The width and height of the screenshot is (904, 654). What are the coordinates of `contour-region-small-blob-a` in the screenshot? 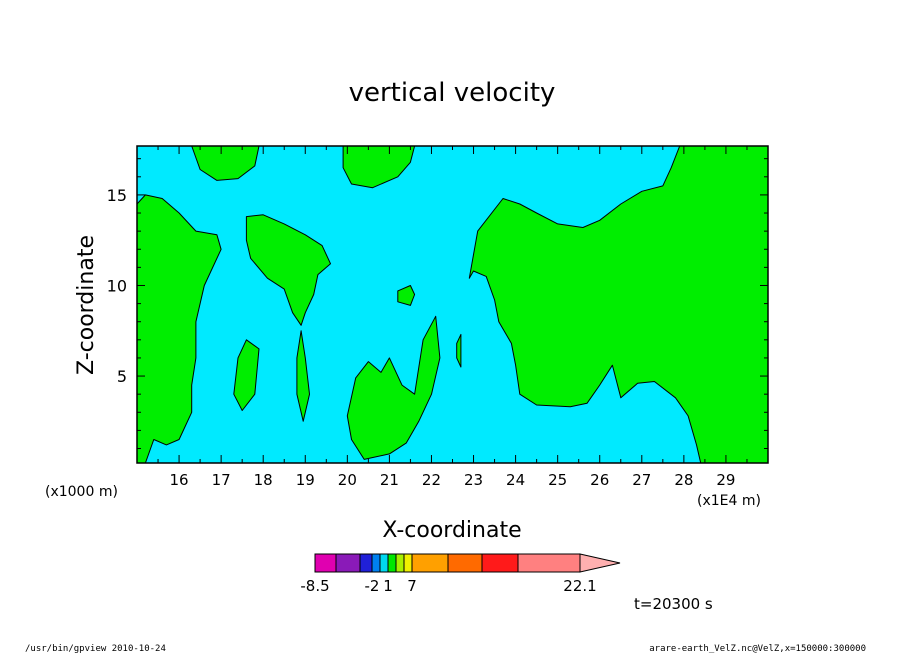 It's located at (246, 375).